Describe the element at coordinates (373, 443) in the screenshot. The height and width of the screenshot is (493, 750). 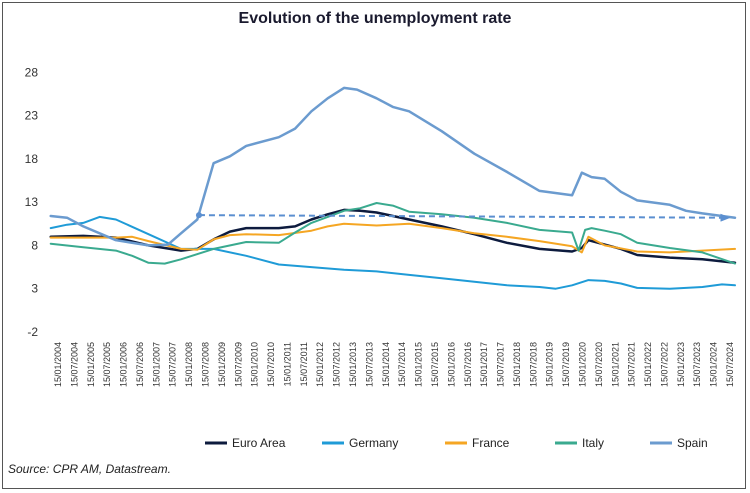
I see `legend-label: Germany` at that location.